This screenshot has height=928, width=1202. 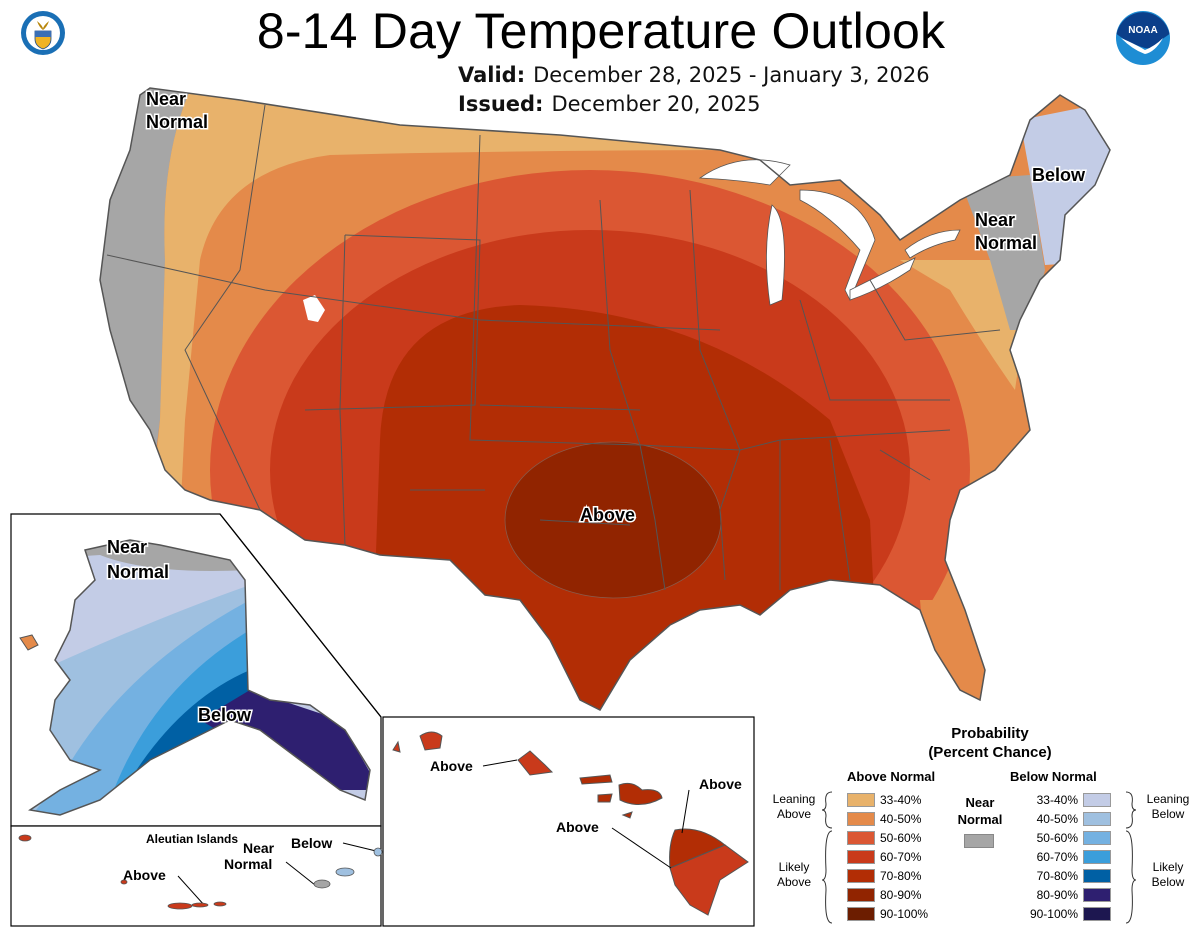 I want to click on legend-above-60-70%: 60-70%, so click(x=884, y=856).